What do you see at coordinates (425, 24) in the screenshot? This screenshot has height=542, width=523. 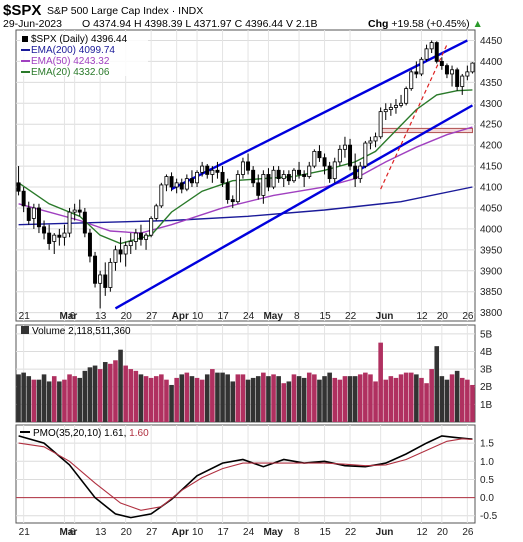 I see `change-readout: Chg +19.58 (+0.45%) ▲` at bounding box center [425, 24].